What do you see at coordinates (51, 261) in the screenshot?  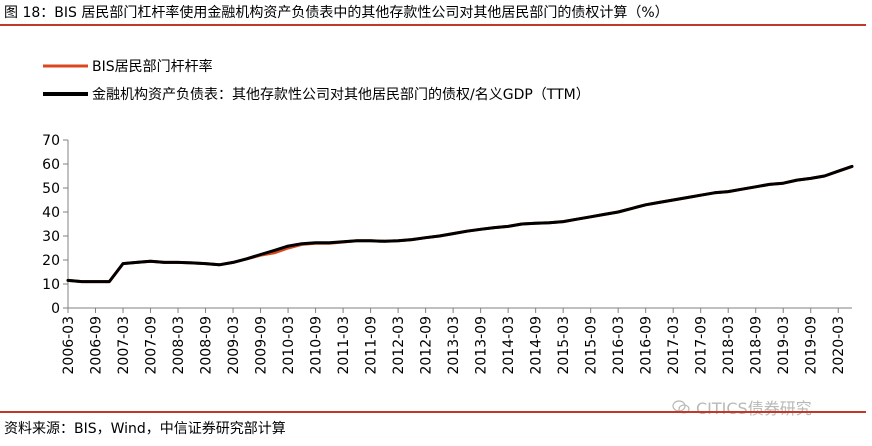 I see `y-tick-label: 20` at bounding box center [51, 261].